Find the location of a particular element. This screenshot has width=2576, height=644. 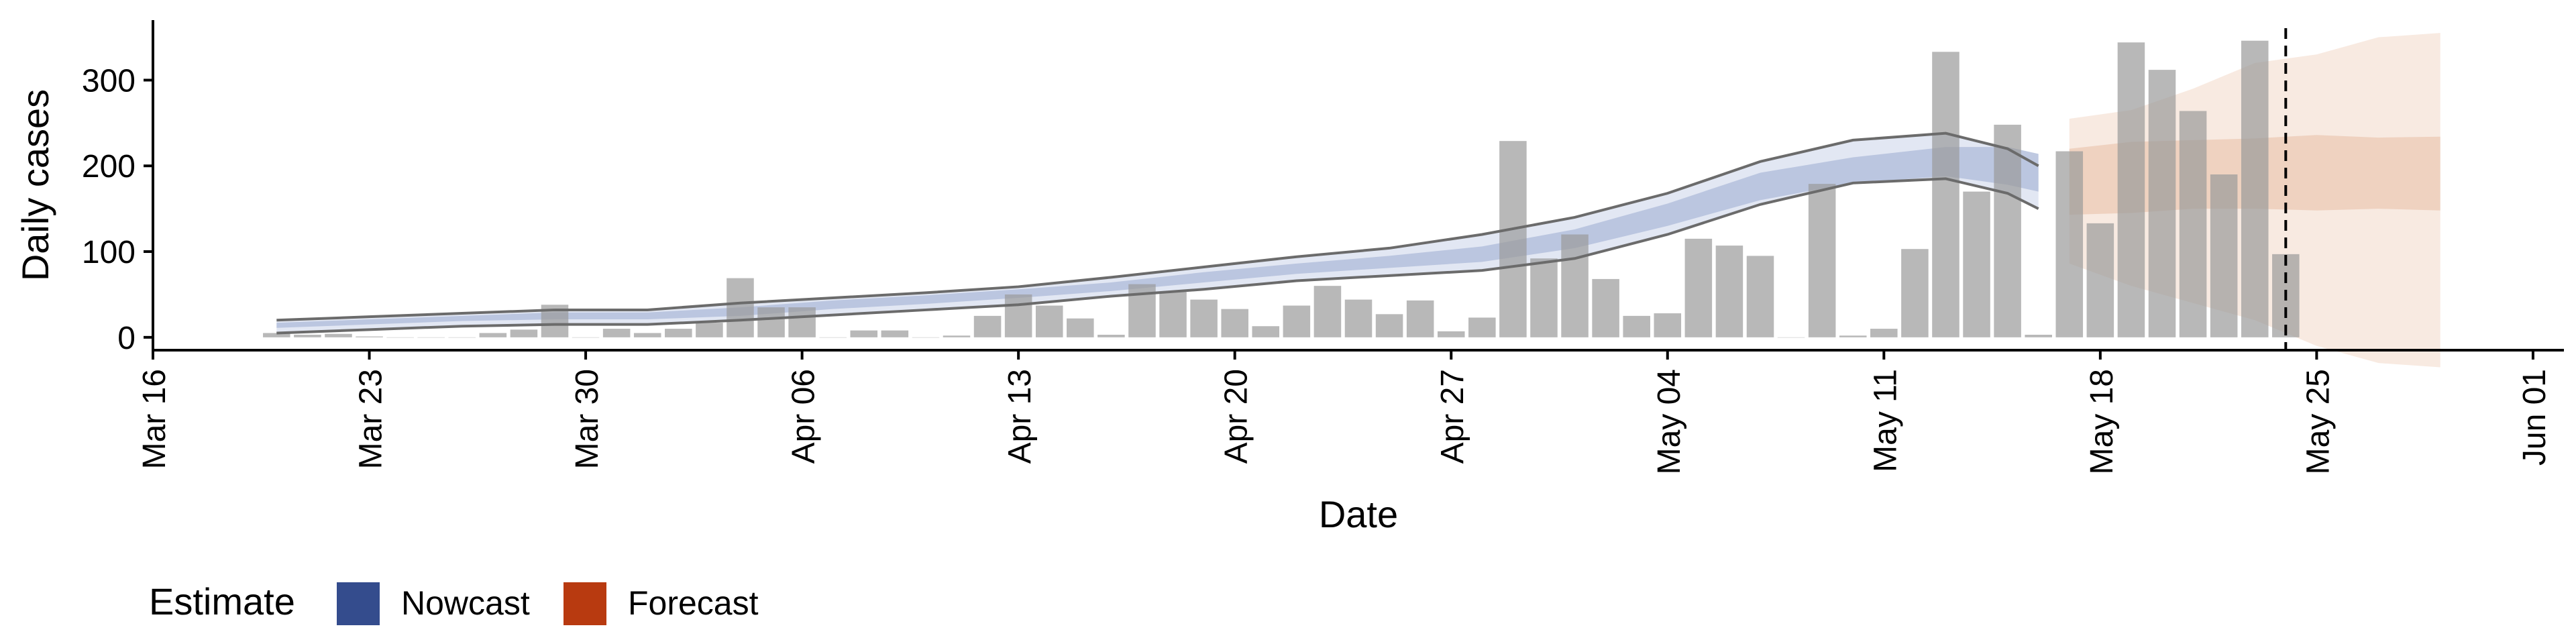

y-tick-label: 100 is located at coordinates (109, 252).